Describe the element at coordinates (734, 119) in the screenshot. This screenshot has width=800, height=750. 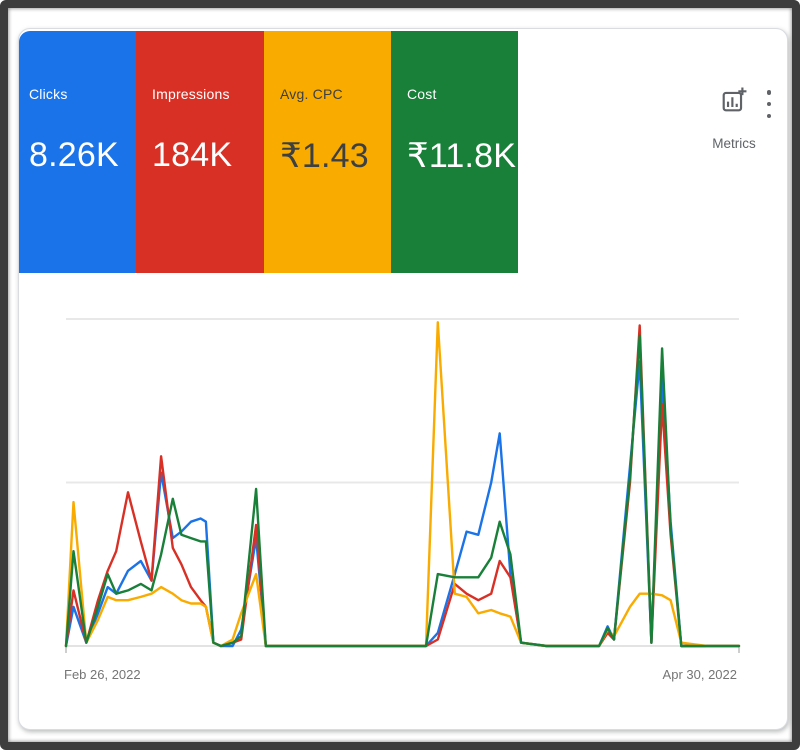
I see `metrics-button: Metrics` at that location.